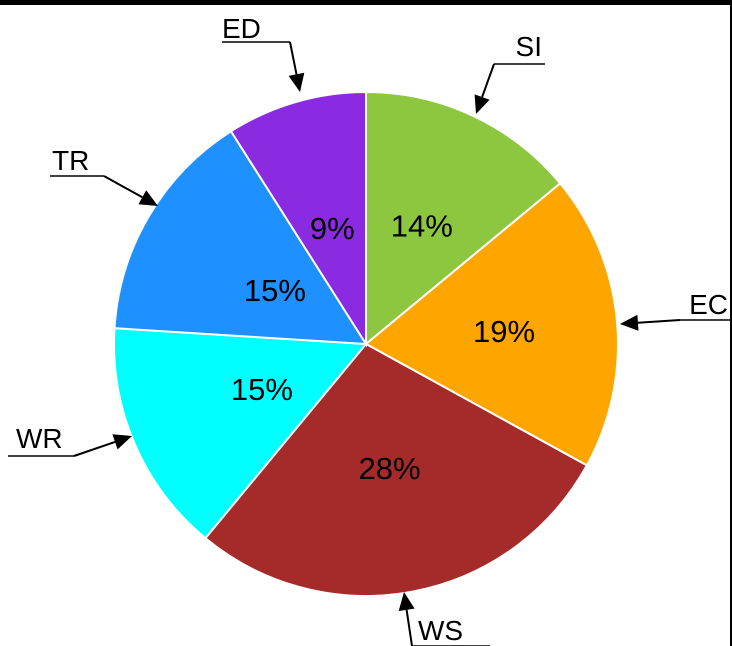  What do you see at coordinates (675, 310) in the screenshot?
I see `callout-ec: EC` at bounding box center [675, 310].